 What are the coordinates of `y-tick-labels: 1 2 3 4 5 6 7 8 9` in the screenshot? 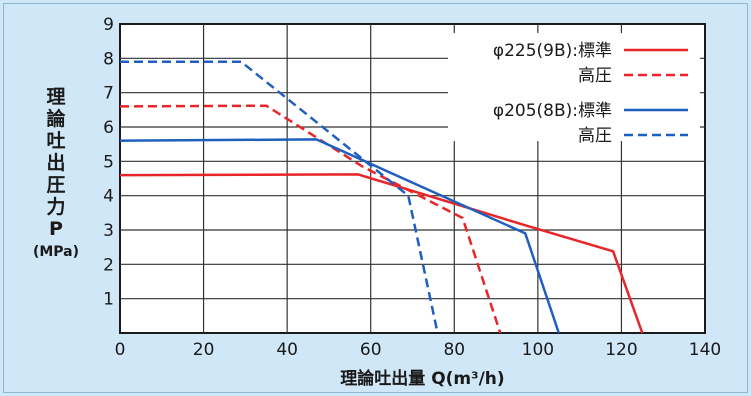 It's located at (108, 162).